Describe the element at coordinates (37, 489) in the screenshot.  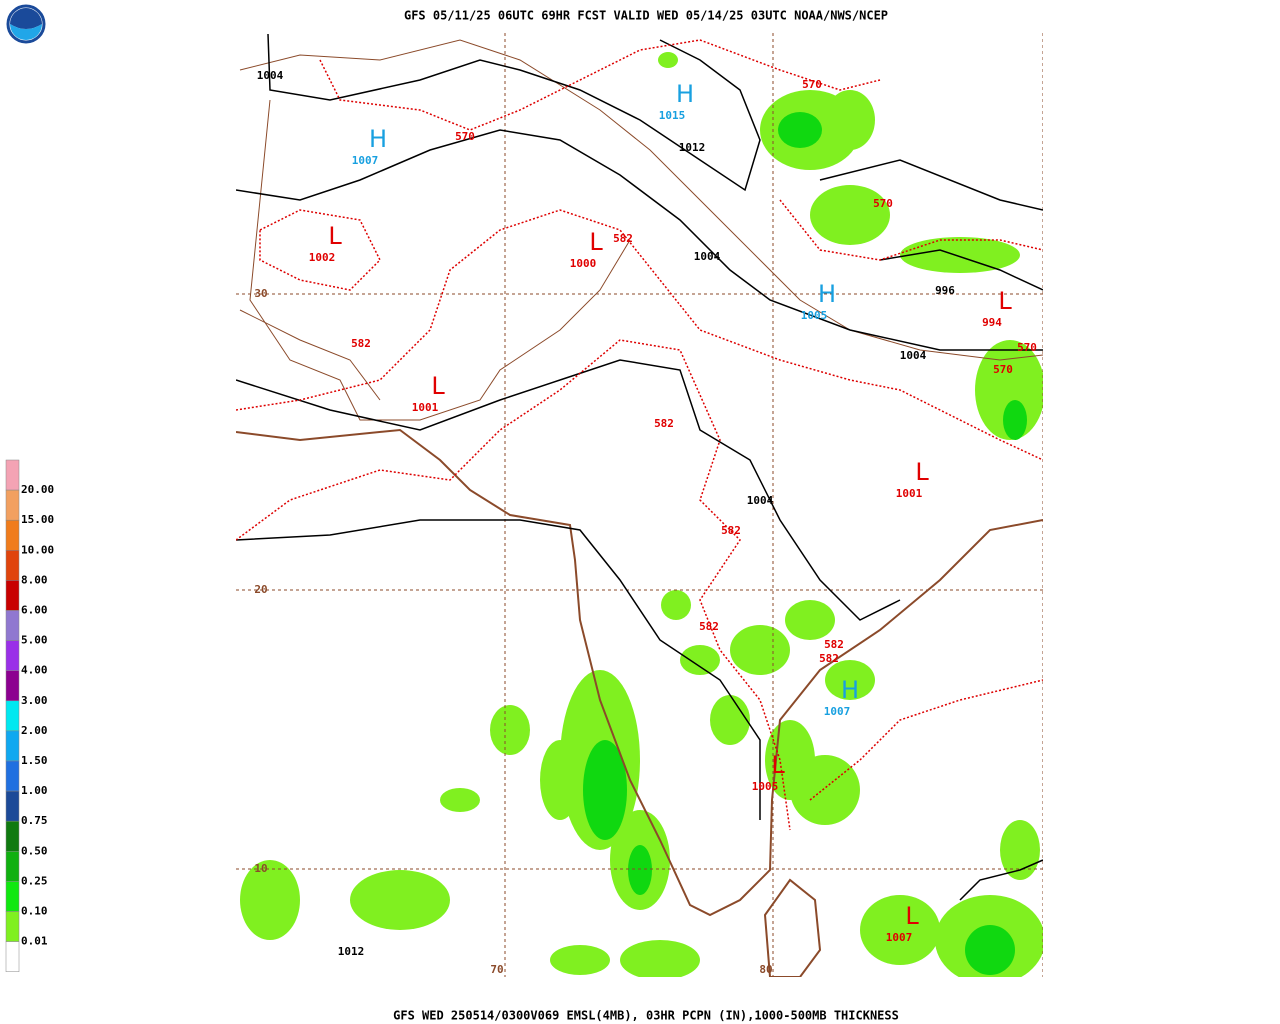
I see `legend-label: 20.00` at that location.